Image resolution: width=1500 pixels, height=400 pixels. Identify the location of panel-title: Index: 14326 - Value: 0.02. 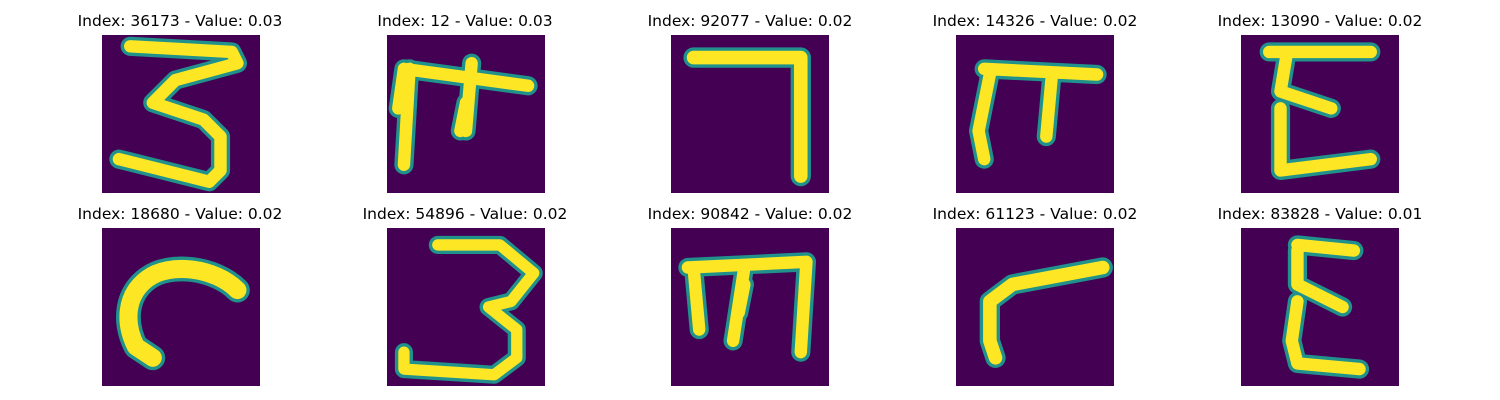
(1035, 21).